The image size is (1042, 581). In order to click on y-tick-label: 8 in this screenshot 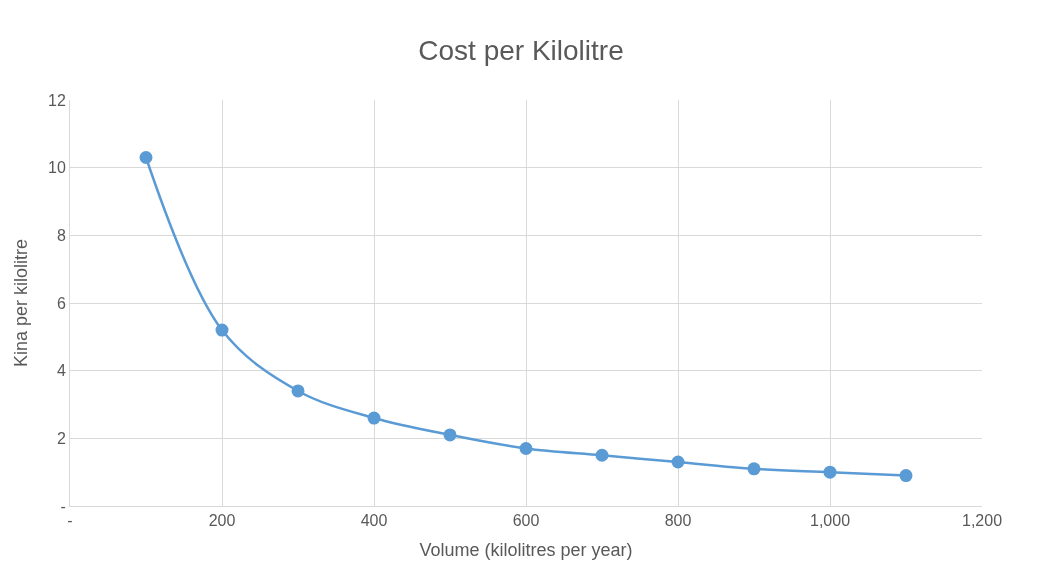, I will do `click(61, 235)`.